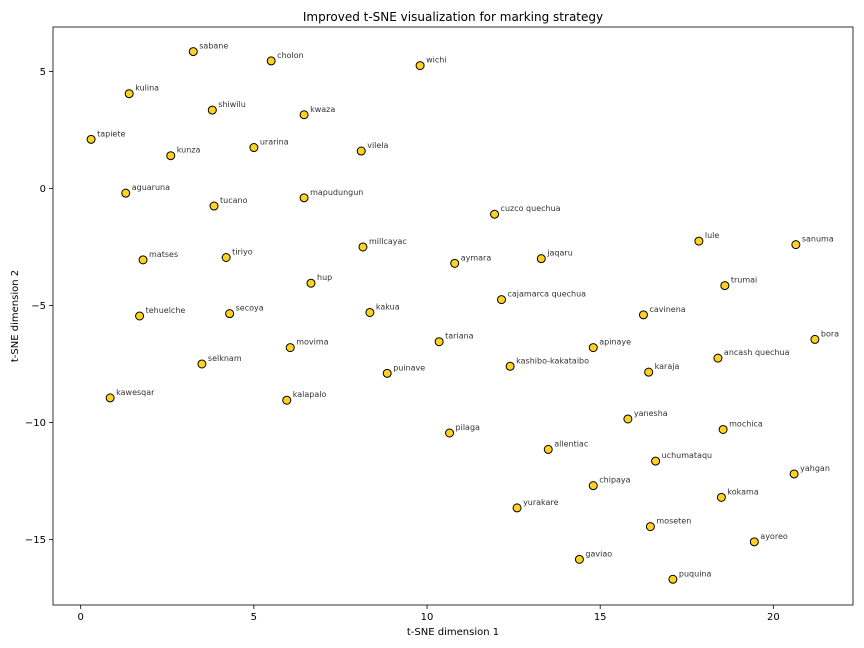  What do you see at coordinates (151, 187) in the screenshot?
I see `point-label: aguaruna` at bounding box center [151, 187].